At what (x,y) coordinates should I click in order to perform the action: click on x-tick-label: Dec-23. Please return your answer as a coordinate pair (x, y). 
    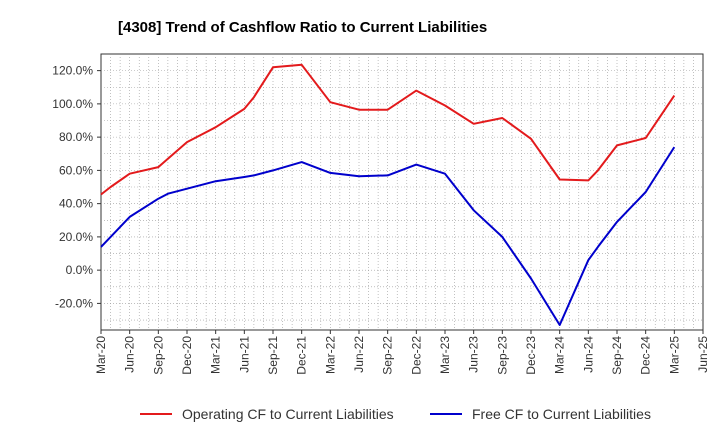
    Looking at the image, I should click on (531, 355).